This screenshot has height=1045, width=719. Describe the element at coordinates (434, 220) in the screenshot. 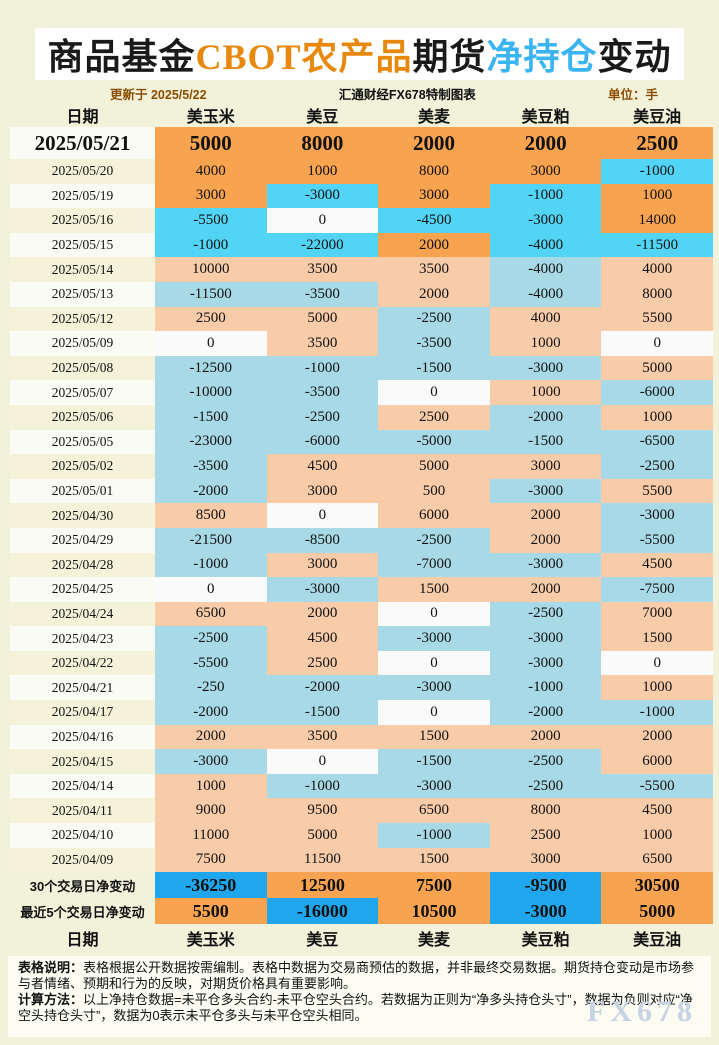

I see `value-cell: -4500` at that location.